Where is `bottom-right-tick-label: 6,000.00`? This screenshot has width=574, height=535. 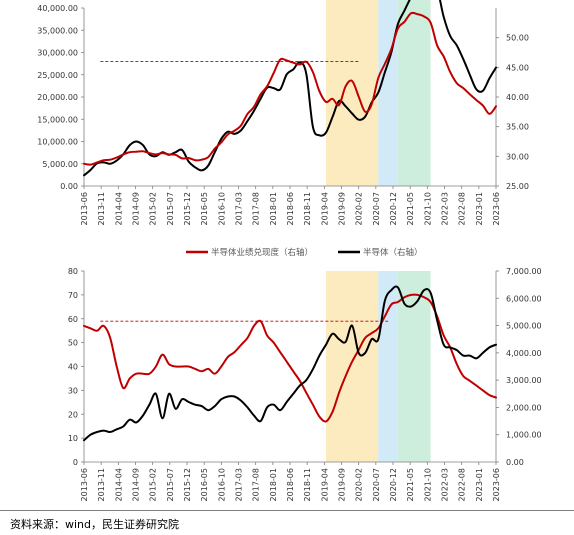 bottom-right-tick-label: 6,000.00 is located at coordinates (524, 298).